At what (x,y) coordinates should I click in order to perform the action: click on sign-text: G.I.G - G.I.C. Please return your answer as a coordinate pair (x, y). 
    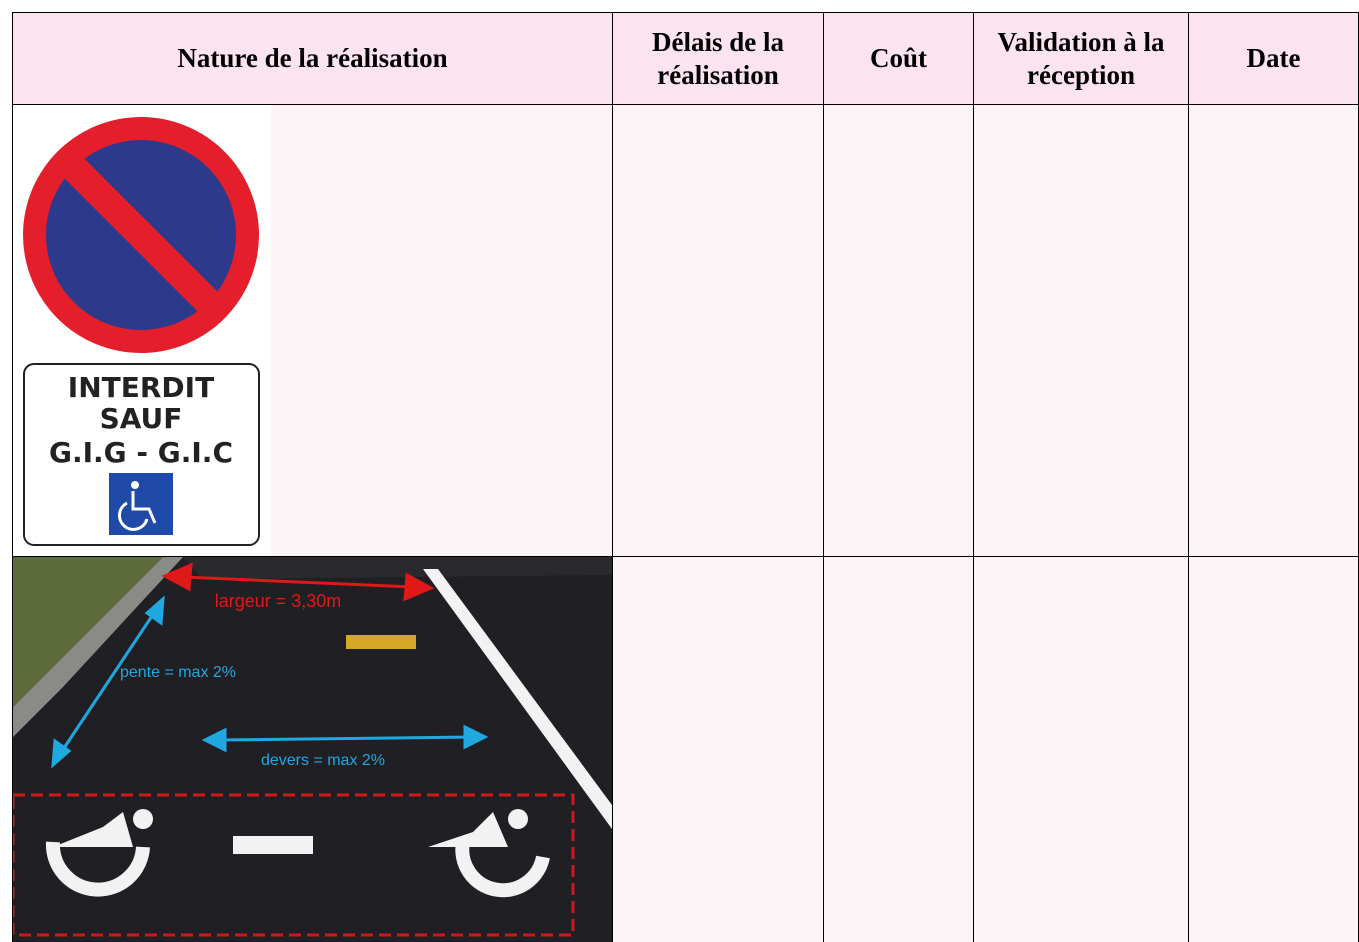
    Looking at the image, I should click on (141, 452).